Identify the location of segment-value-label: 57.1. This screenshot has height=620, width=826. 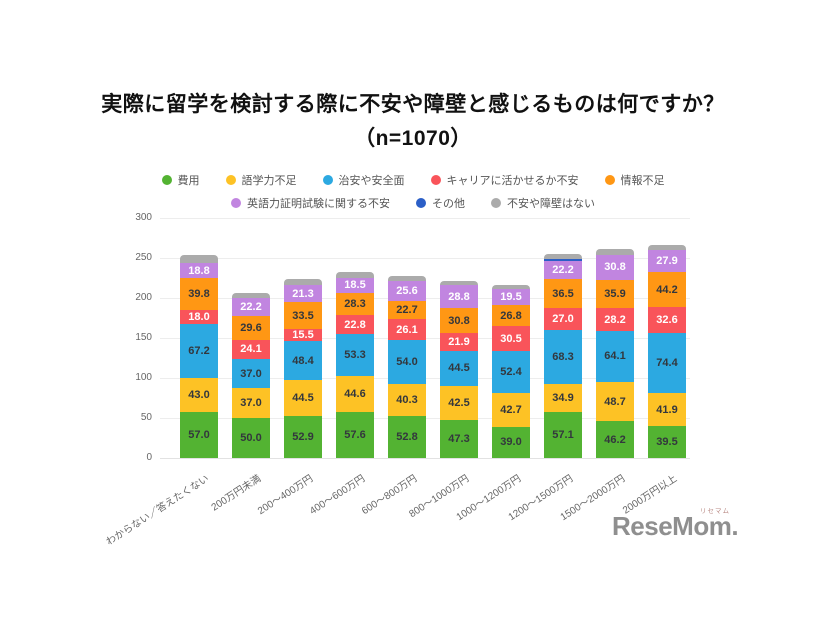
(563, 435).